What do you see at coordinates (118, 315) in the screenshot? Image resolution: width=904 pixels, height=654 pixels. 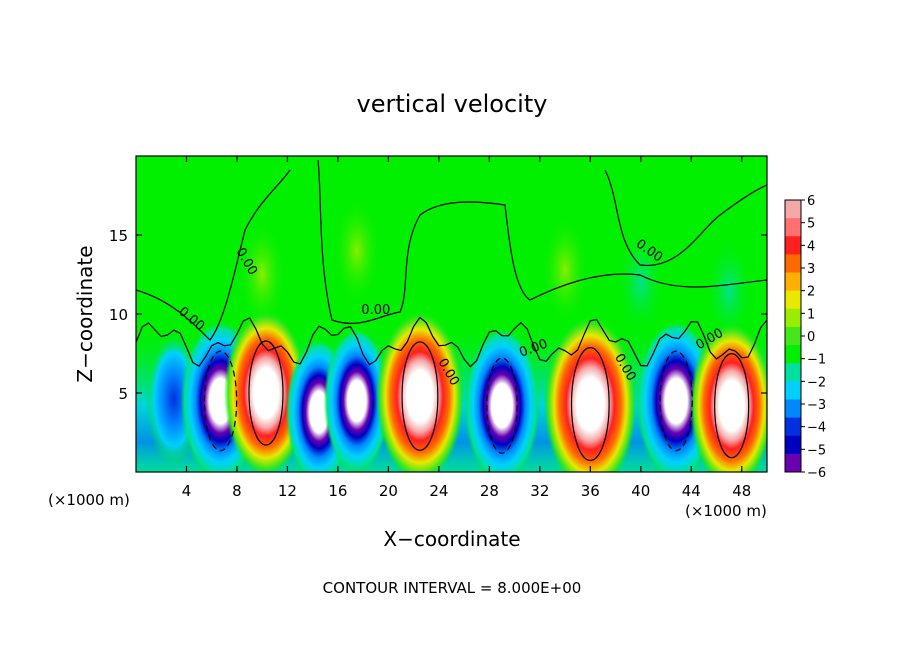 I see `y-tick-label: 10` at bounding box center [118, 315].